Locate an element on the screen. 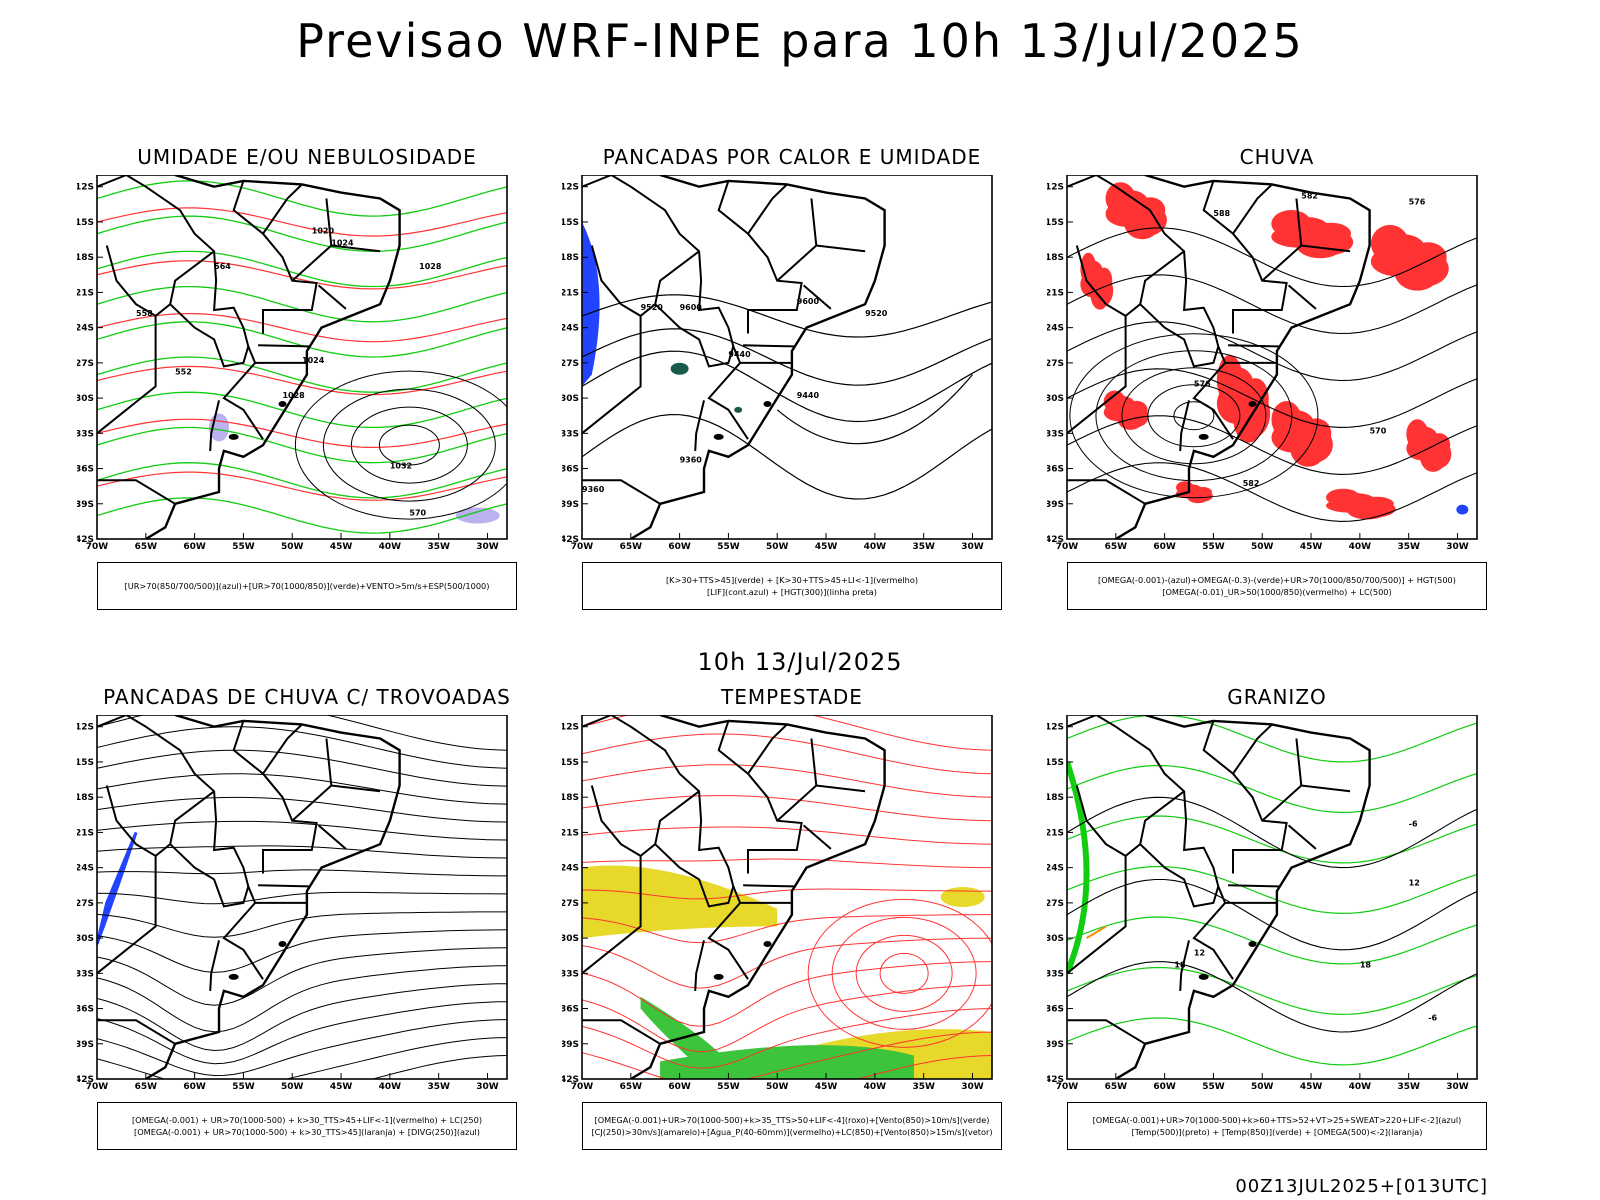 This screenshot has height=1200, width=1600. lc500-contour is located at coordinates (1194, 416).